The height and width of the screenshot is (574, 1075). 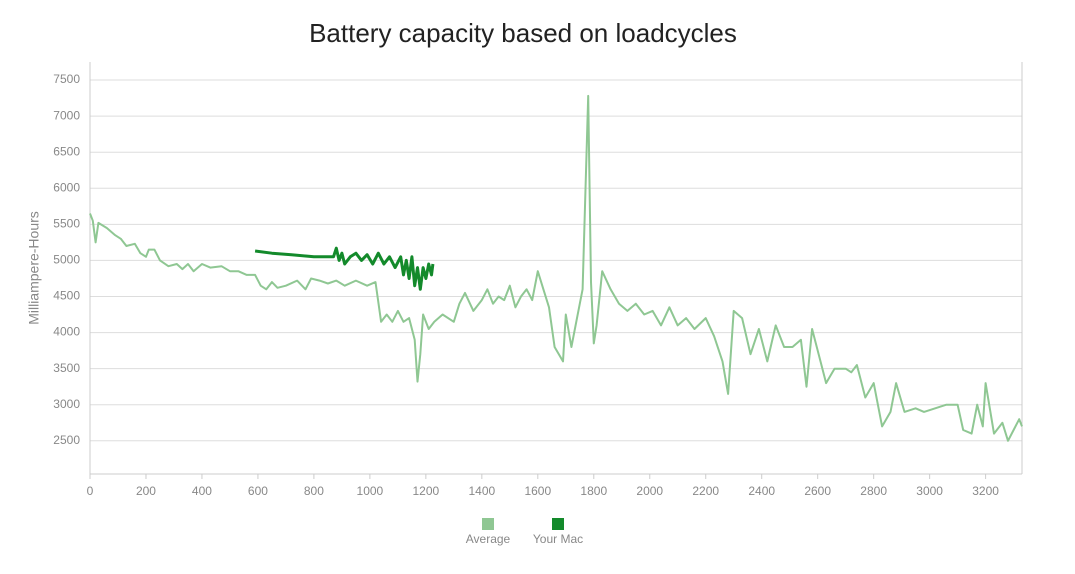 What do you see at coordinates (929, 491) in the screenshot?
I see `x-tick-label: 3000` at bounding box center [929, 491].